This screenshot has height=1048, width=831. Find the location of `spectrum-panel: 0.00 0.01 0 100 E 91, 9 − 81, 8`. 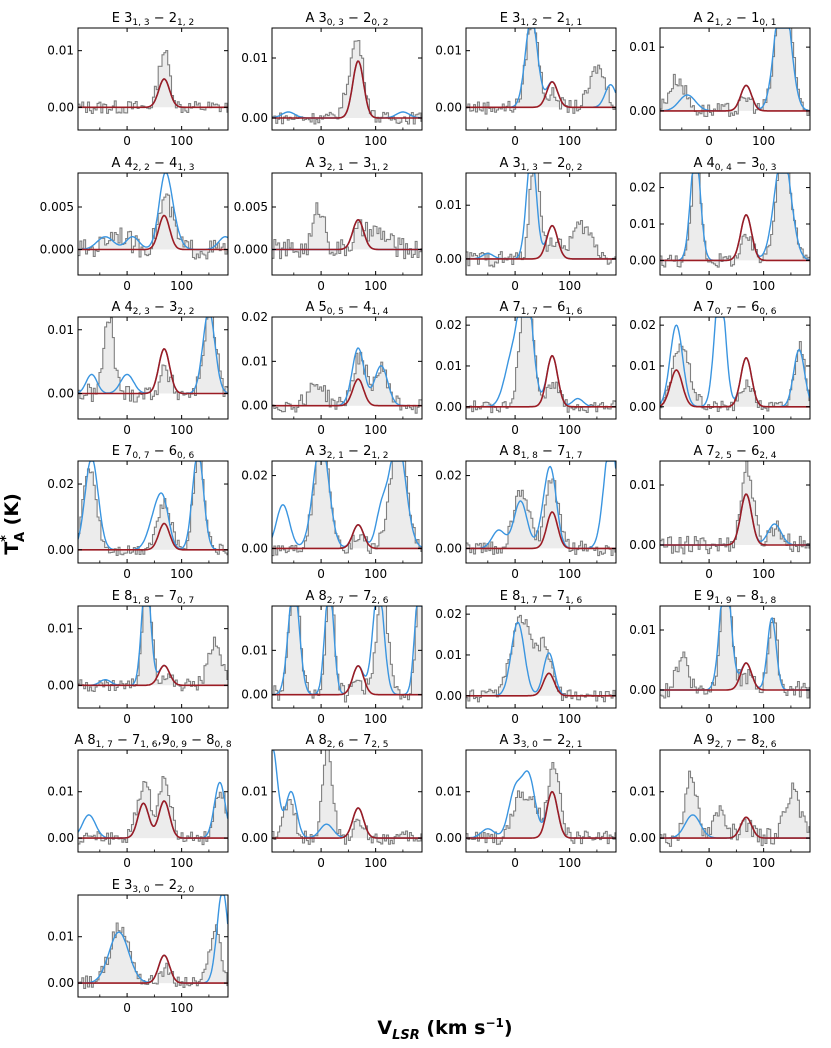

spectrum-panel: 0.00 0.01 0 100 E 91, 9 − 81, 8 is located at coordinates (720, 657).